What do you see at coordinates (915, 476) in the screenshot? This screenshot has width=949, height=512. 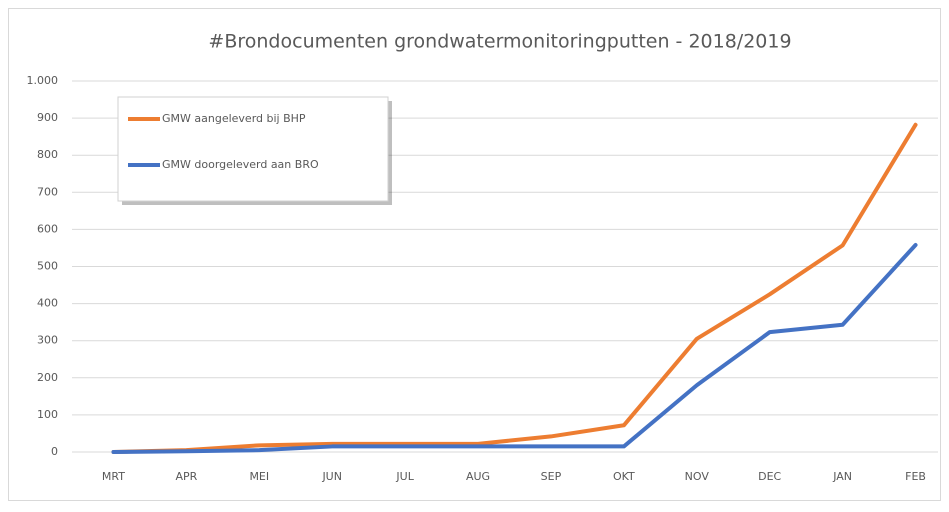 I see `x-tick-label: FEB` at bounding box center [915, 476].